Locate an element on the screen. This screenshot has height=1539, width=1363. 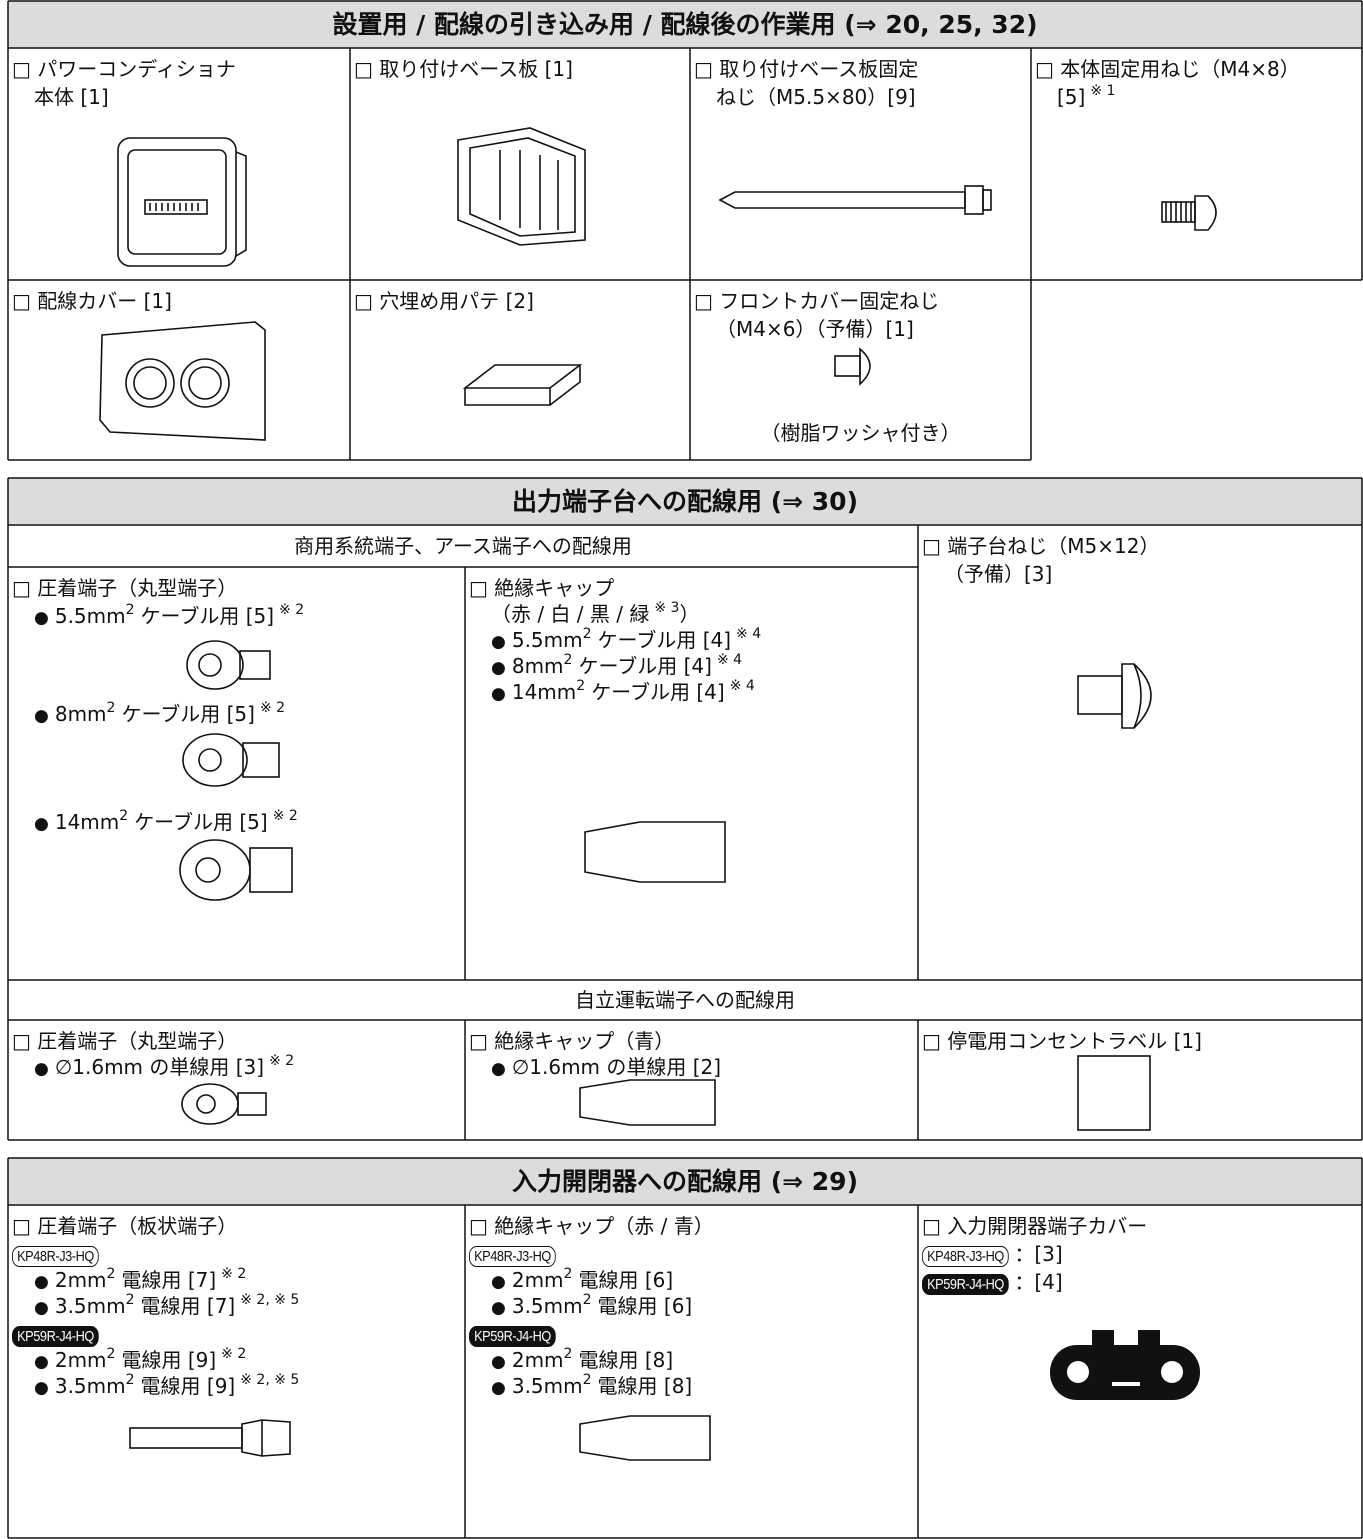
section-title: 設置用 / 配線の引き込み用 / 配線後の作業用 (⇒ 20, 25, 32) is located at coordinates (685, 24).